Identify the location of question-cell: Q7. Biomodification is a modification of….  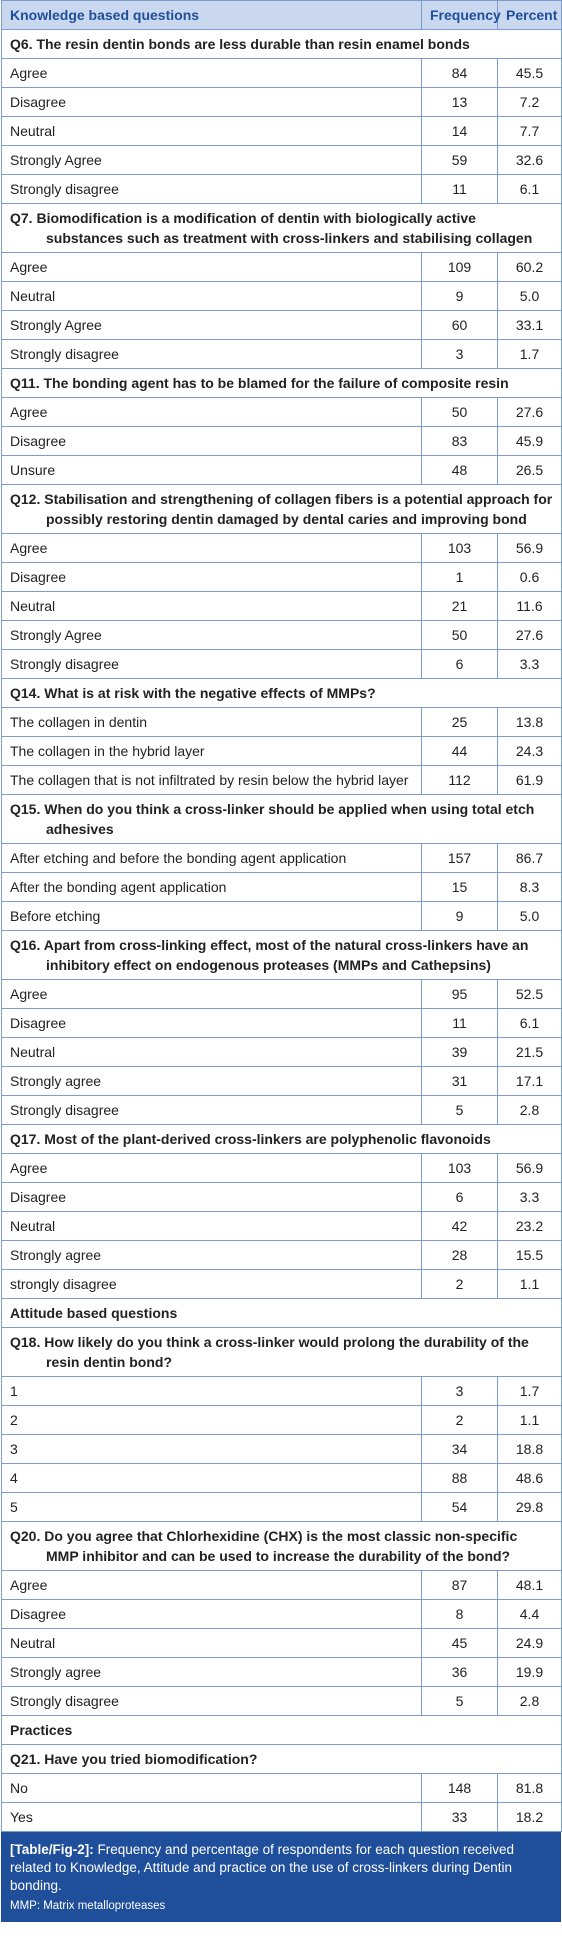
(281, 228).